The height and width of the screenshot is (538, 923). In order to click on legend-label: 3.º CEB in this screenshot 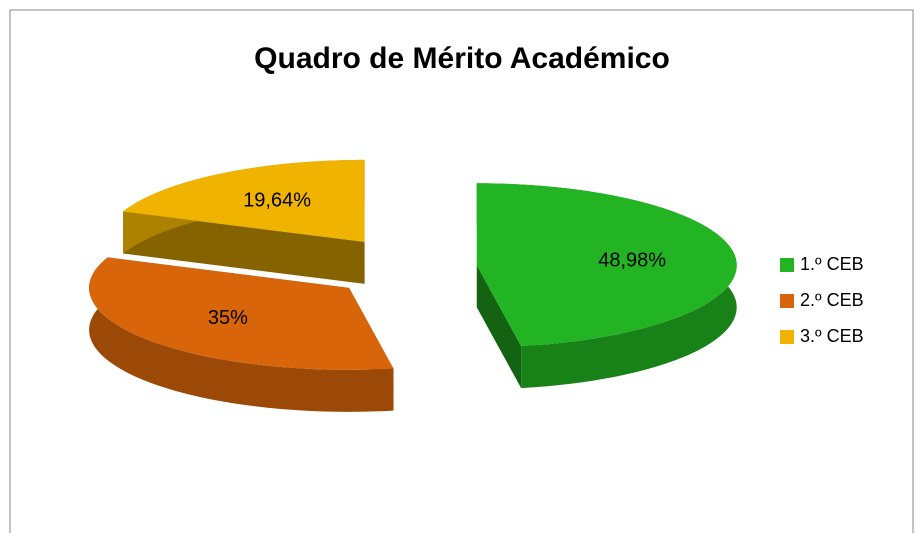, I will do `click(832, 336)`.